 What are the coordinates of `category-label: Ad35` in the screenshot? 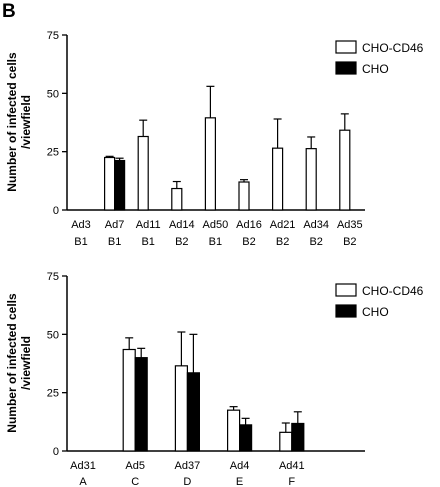 It's located at (350, 225).